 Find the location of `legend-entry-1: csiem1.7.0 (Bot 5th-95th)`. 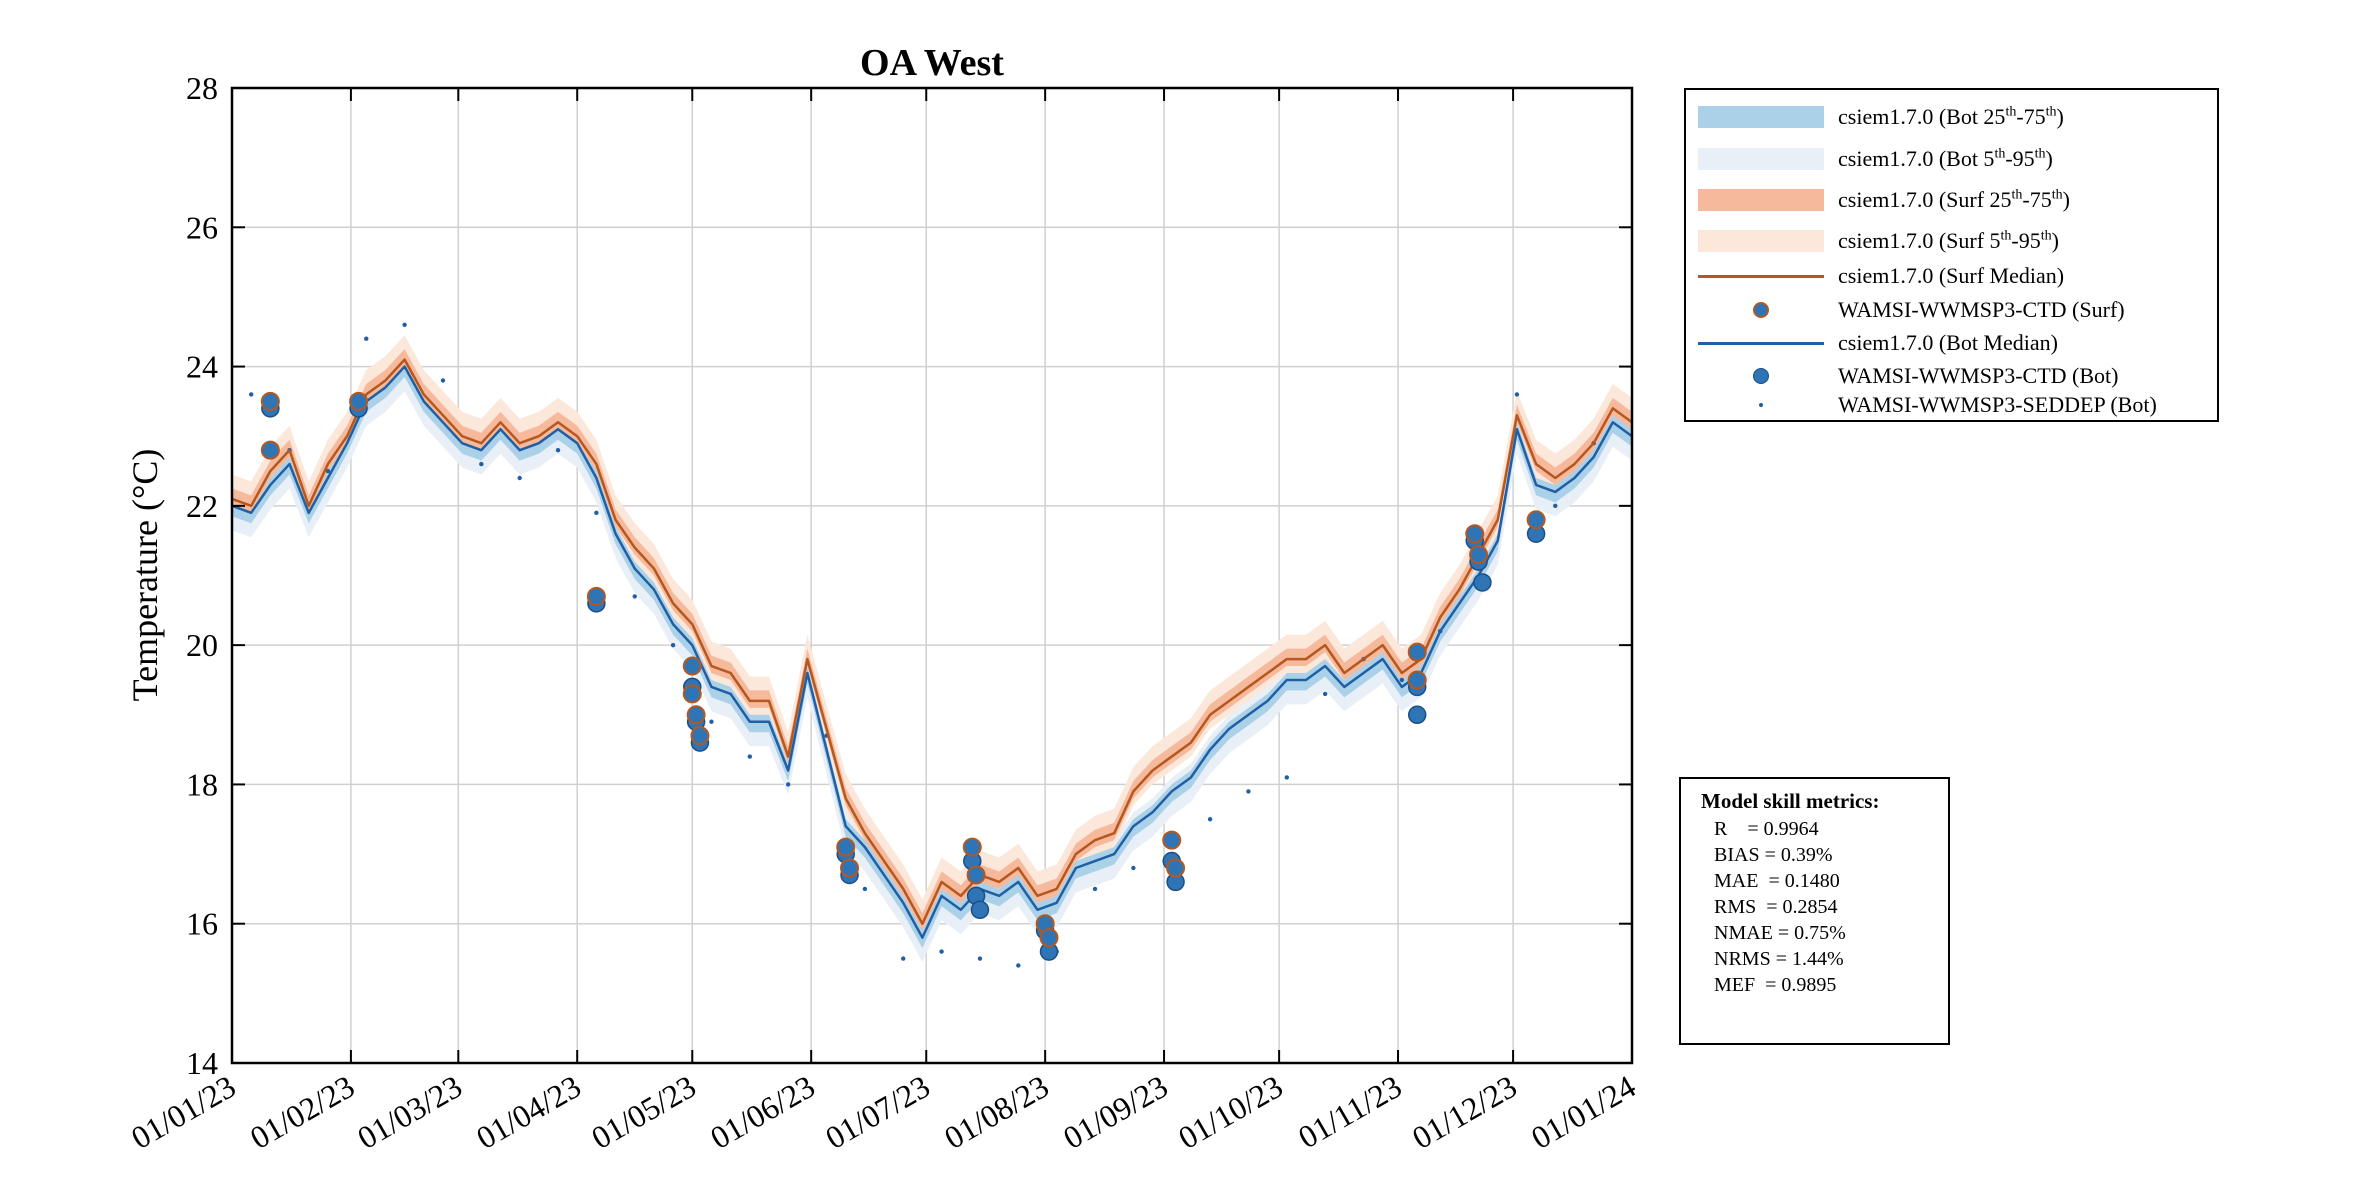

legend-entry-1: csiem1.7.0 (Bot 5th-95th) is located at coordinates (1951, 159).